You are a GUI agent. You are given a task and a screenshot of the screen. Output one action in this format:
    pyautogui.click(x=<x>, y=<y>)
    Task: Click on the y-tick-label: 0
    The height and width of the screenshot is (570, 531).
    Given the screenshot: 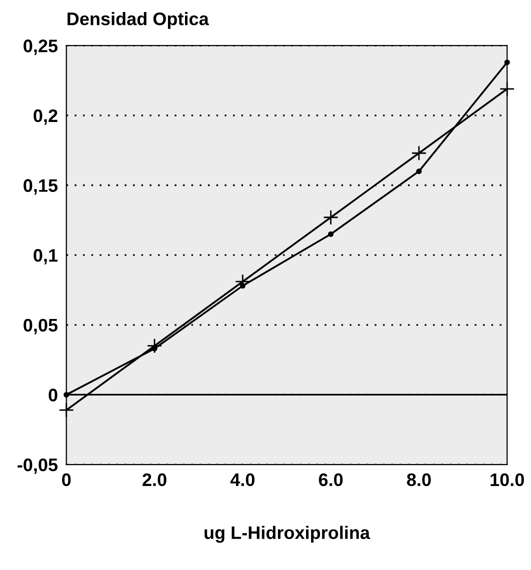 What is the action you would take?
    pyautogui.click(x=53, y=395)
    